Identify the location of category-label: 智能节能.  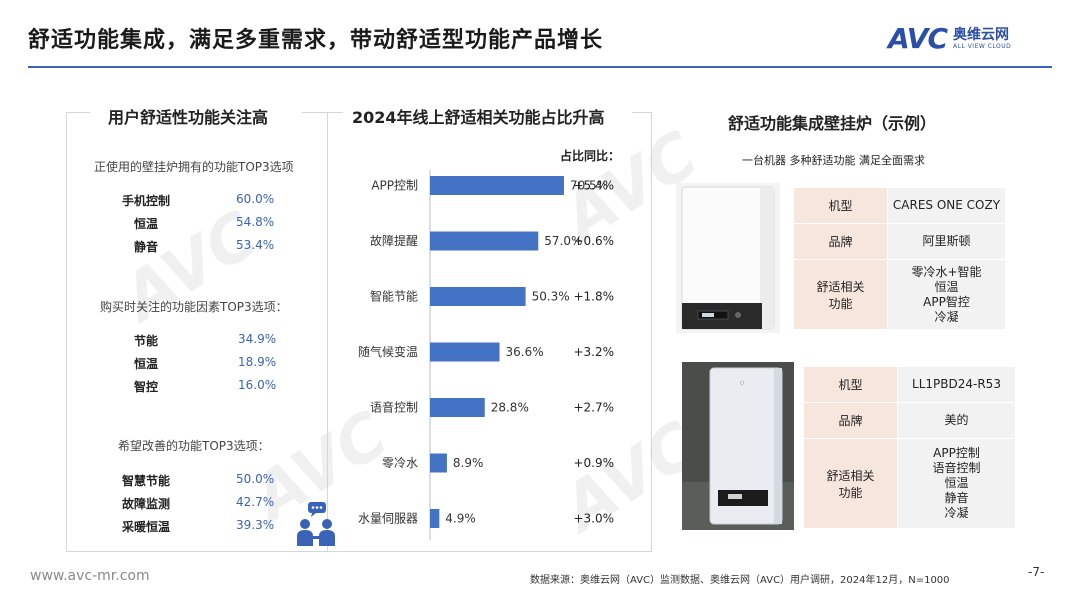
(394, 296).